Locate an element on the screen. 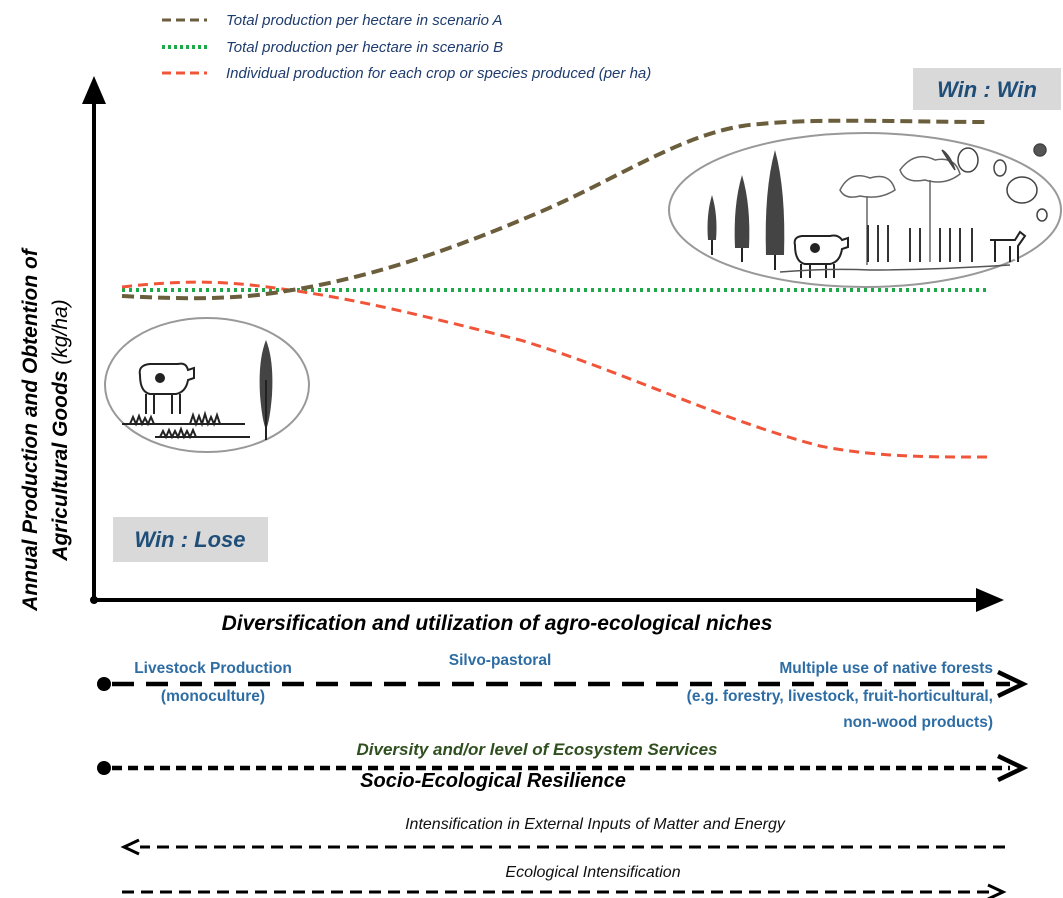 Image resolution: width=1063 pixels, height=898 pixels. axis-origin is located at coordinates (94, 600).